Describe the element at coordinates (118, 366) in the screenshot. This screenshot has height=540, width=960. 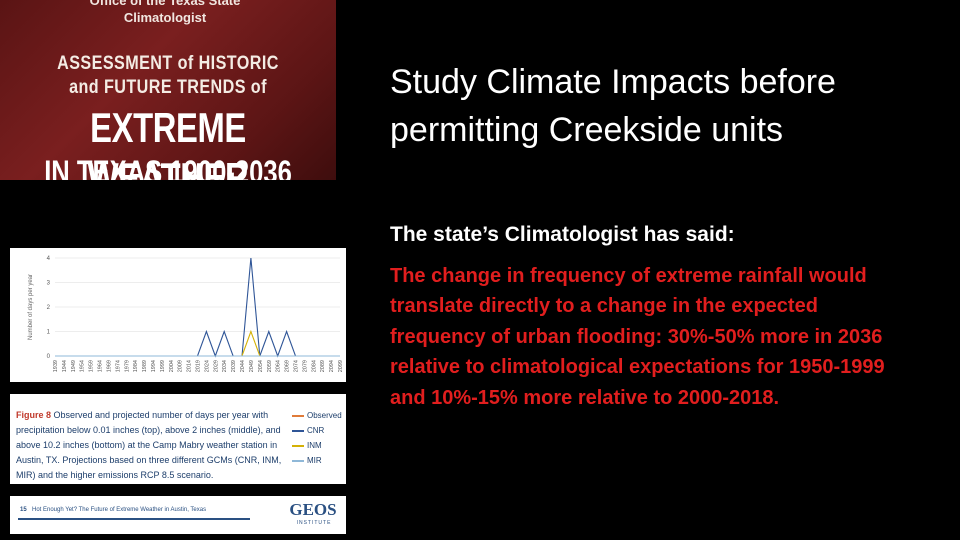
I see `chart-xtick-label: 1974` at that location.